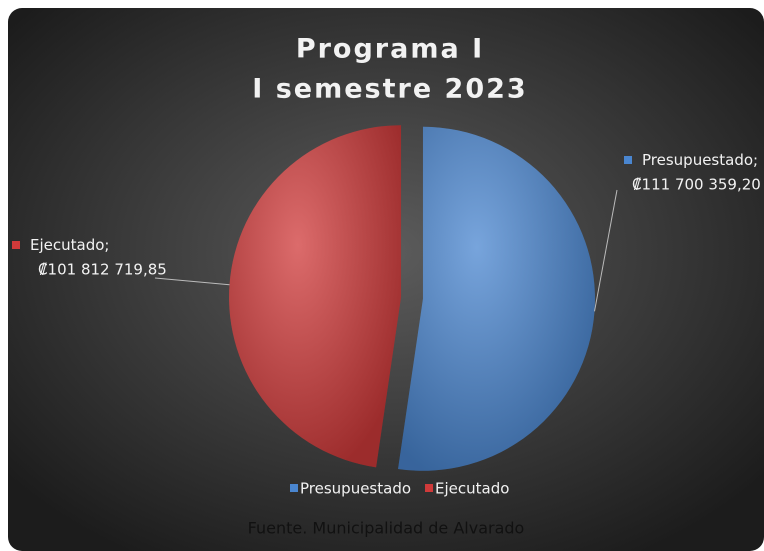 The height and width of the screenshot is (551, 764). What do you see at coordinates (315, 296) in the screenshot?
I see `slice-shading` at bounding box center [315, 296].